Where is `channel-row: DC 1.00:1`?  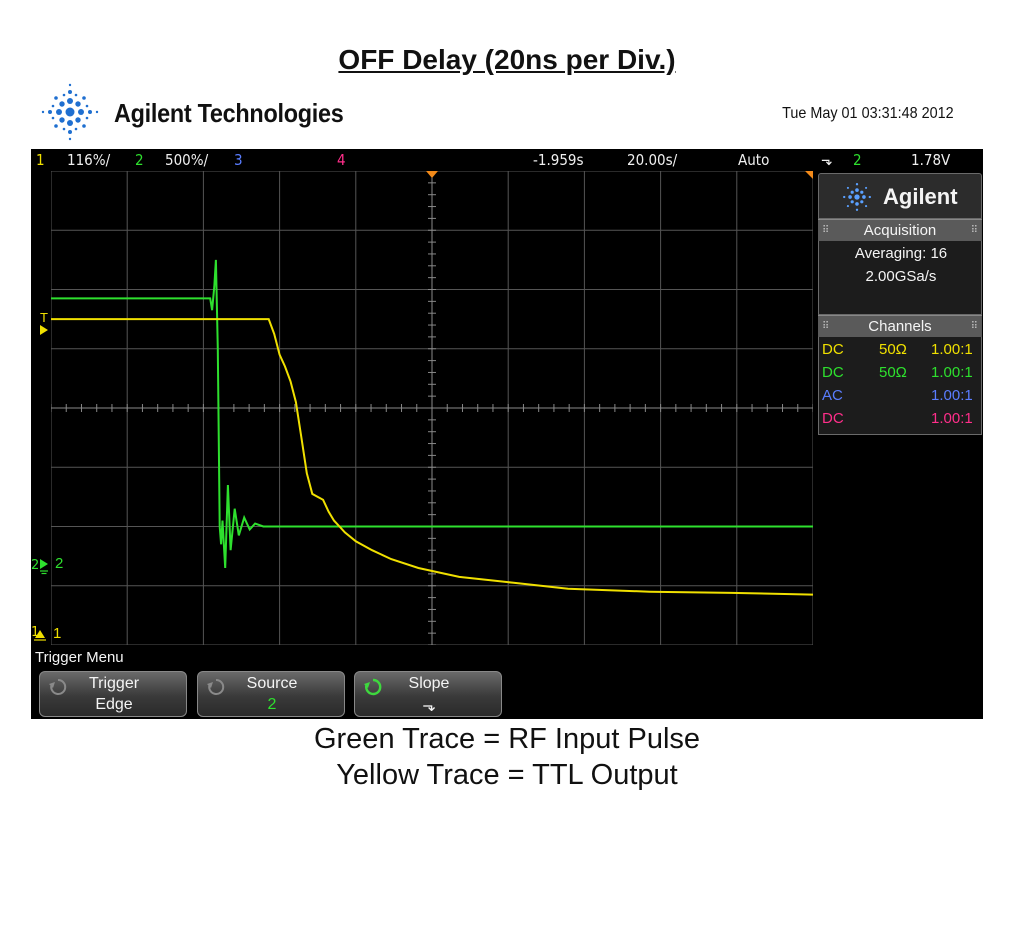
channel-row: DC 1.00:1 is located at coordinates (901, 419).